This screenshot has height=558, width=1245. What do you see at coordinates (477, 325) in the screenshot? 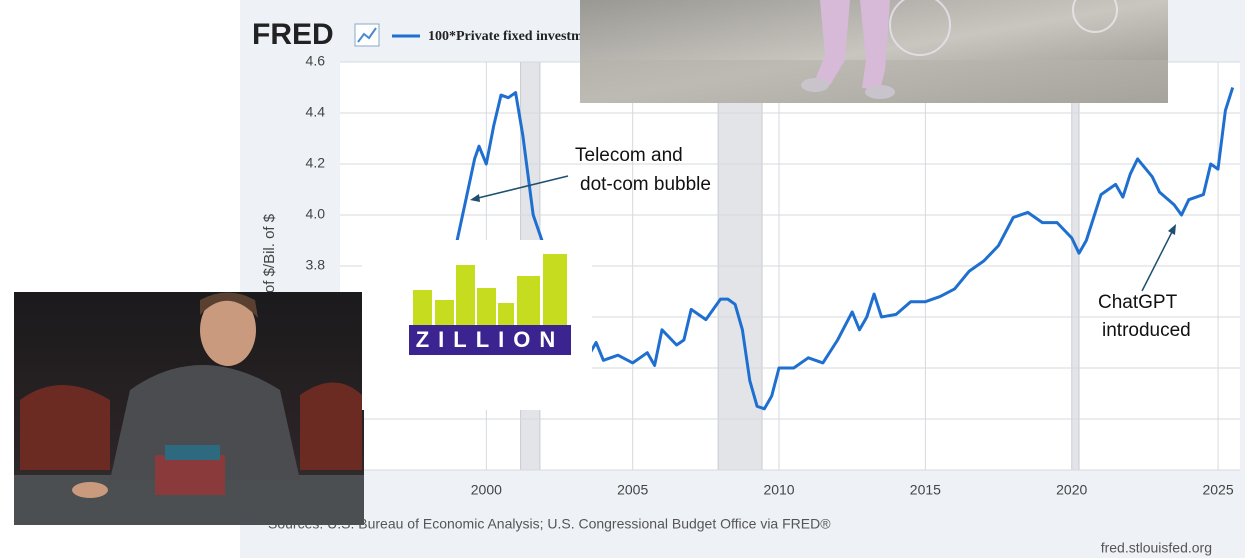
I see `zillion-logo: ZILLION` at bounding box center [477, 325].